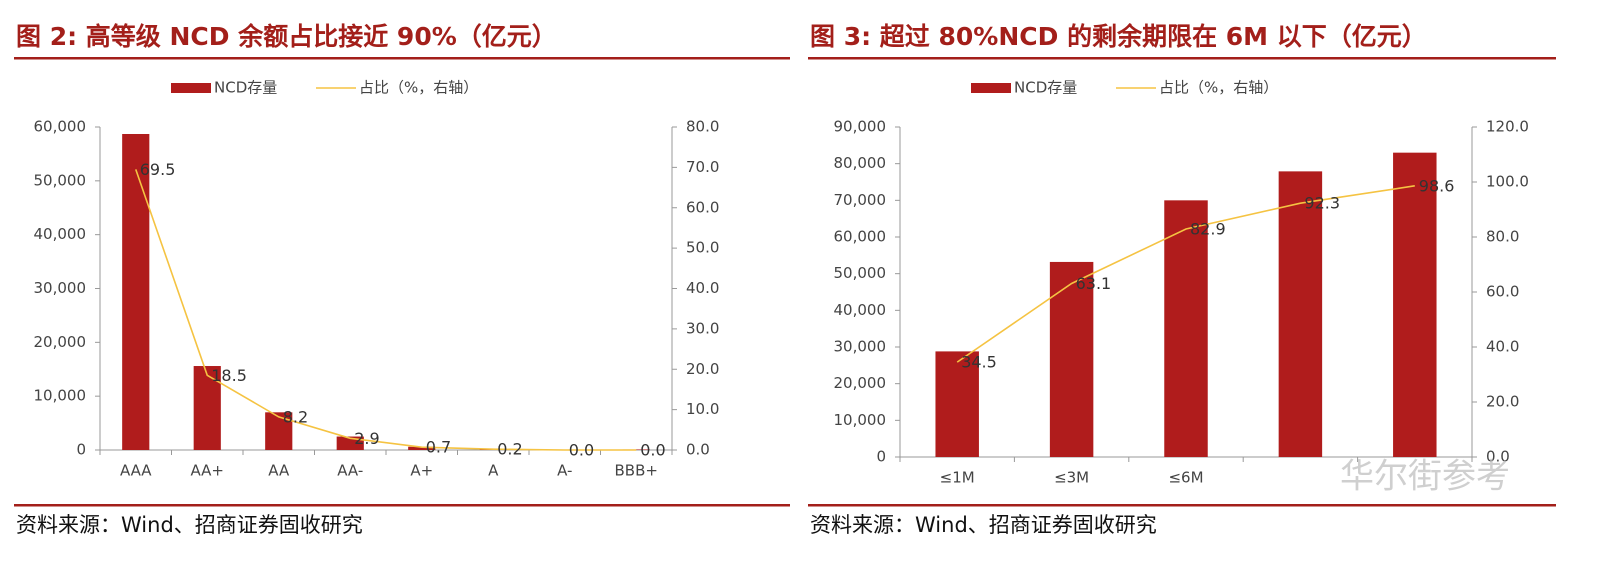 The image size is (1619, 566). What do you see at coordinates (636, 471) in the screenshot?
I see `x-tick-label: BBB+` at bounding box center [636, 471].